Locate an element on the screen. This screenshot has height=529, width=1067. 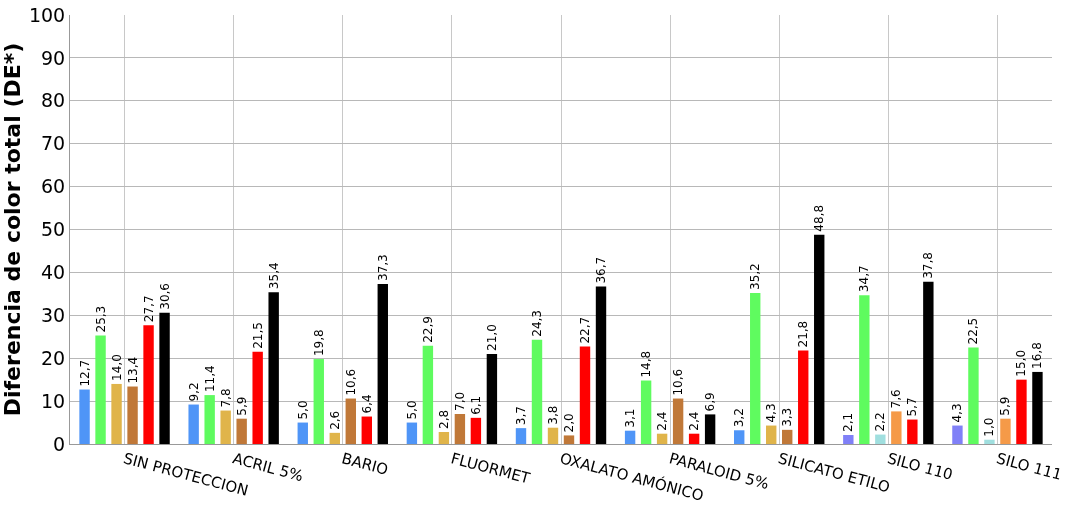
data-label: 22,7 is located at coordinates (585, 330).